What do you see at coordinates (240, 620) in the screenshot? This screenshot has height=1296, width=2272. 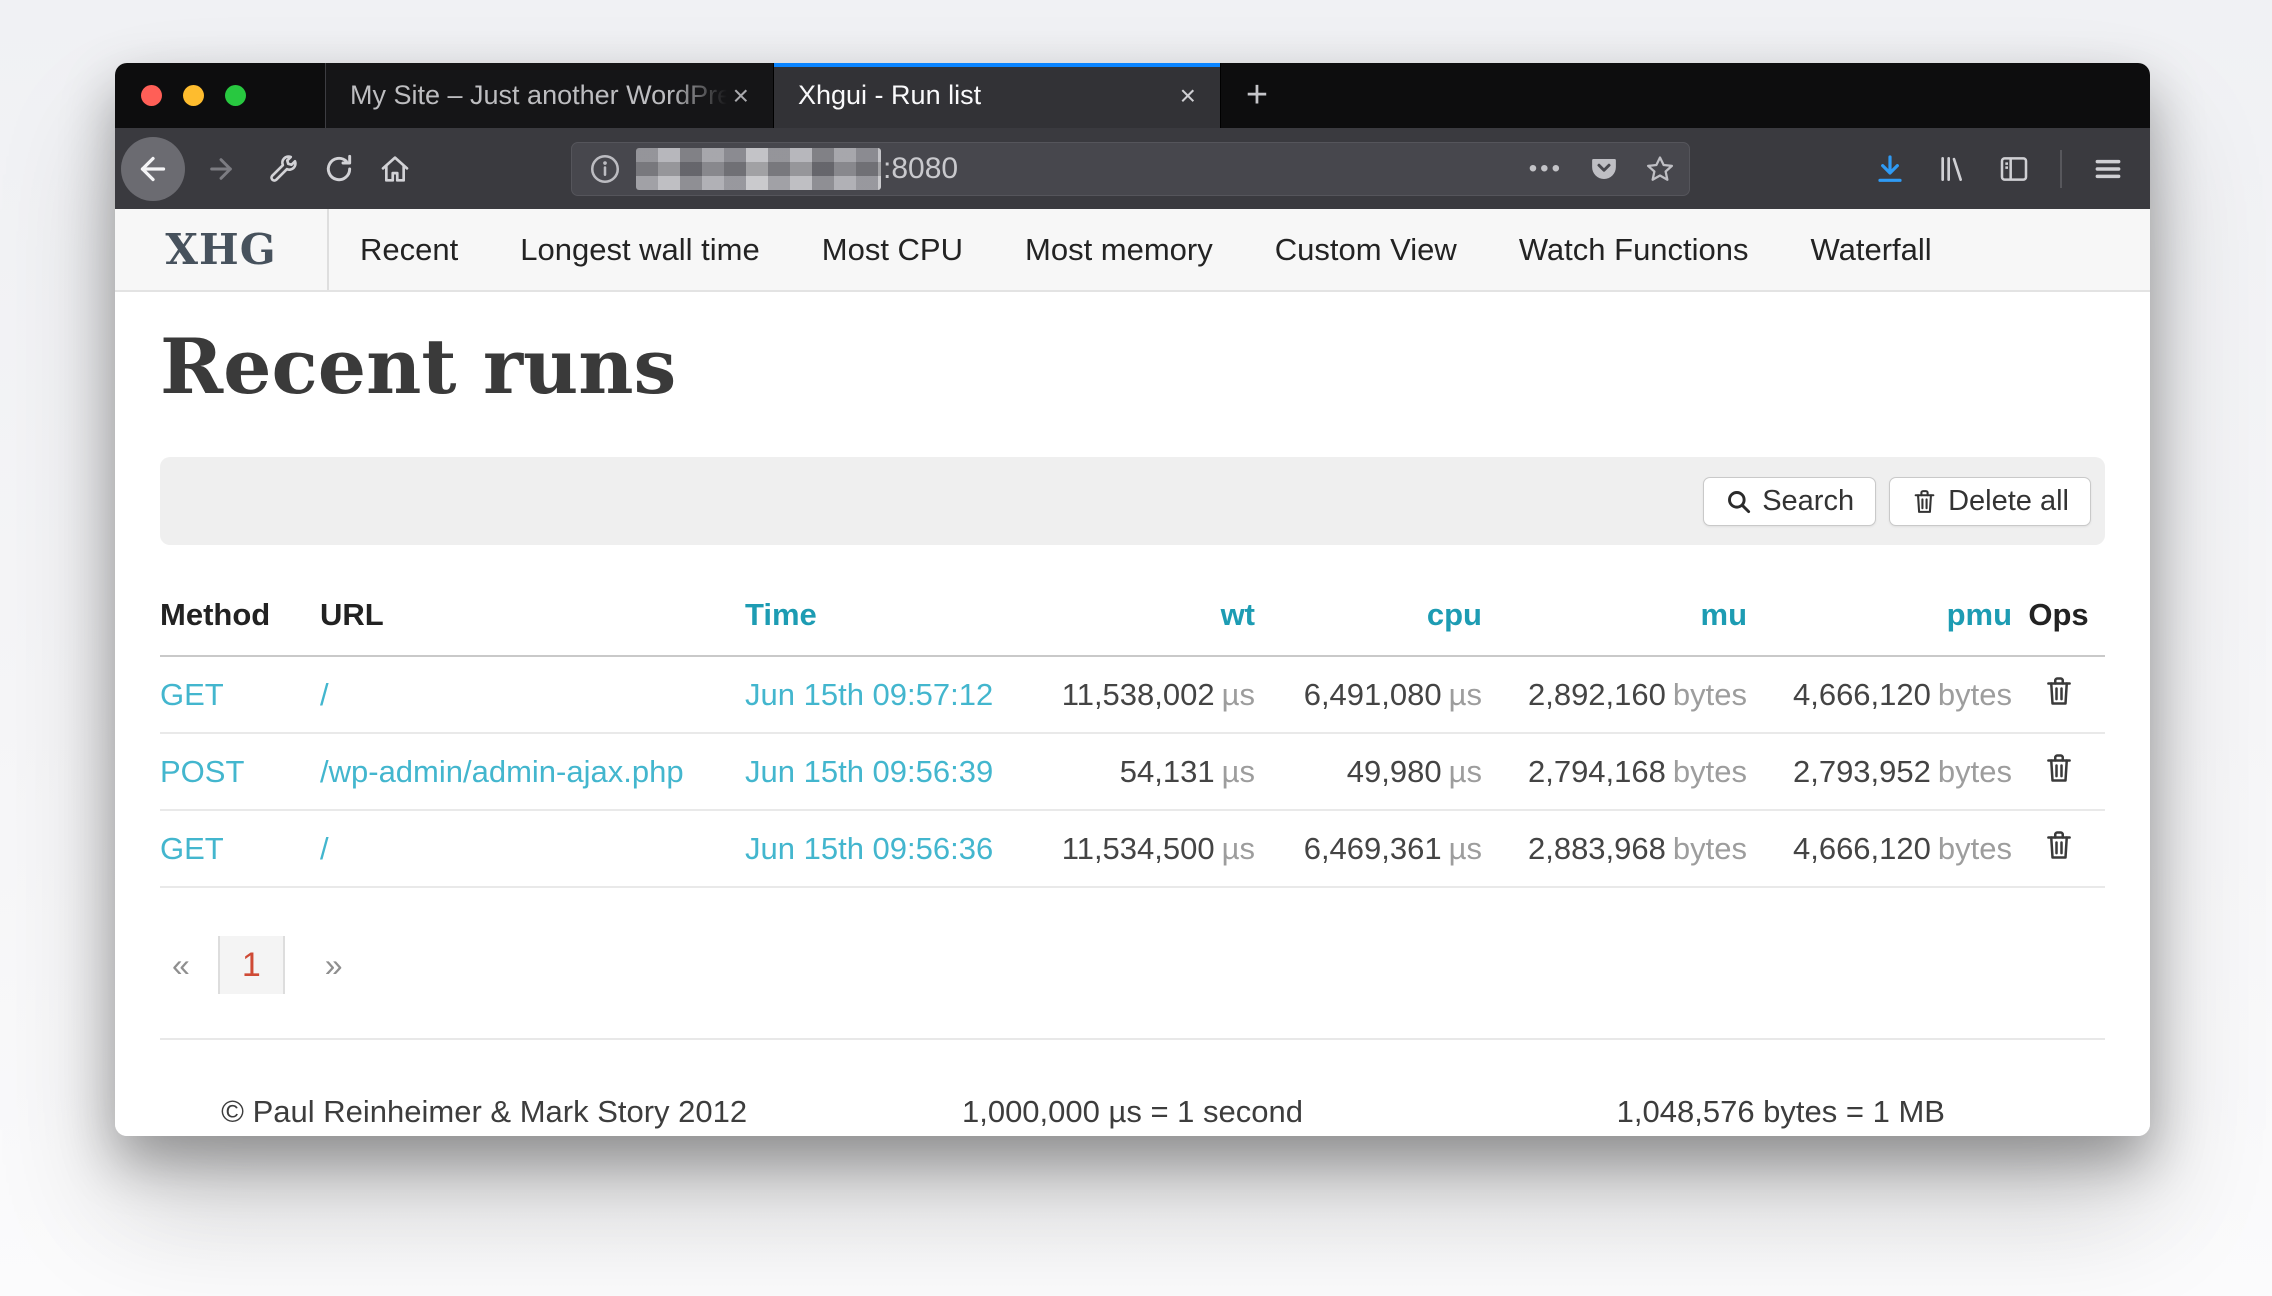 I see `column-header-method: Method` at bounding box center [240, 620].